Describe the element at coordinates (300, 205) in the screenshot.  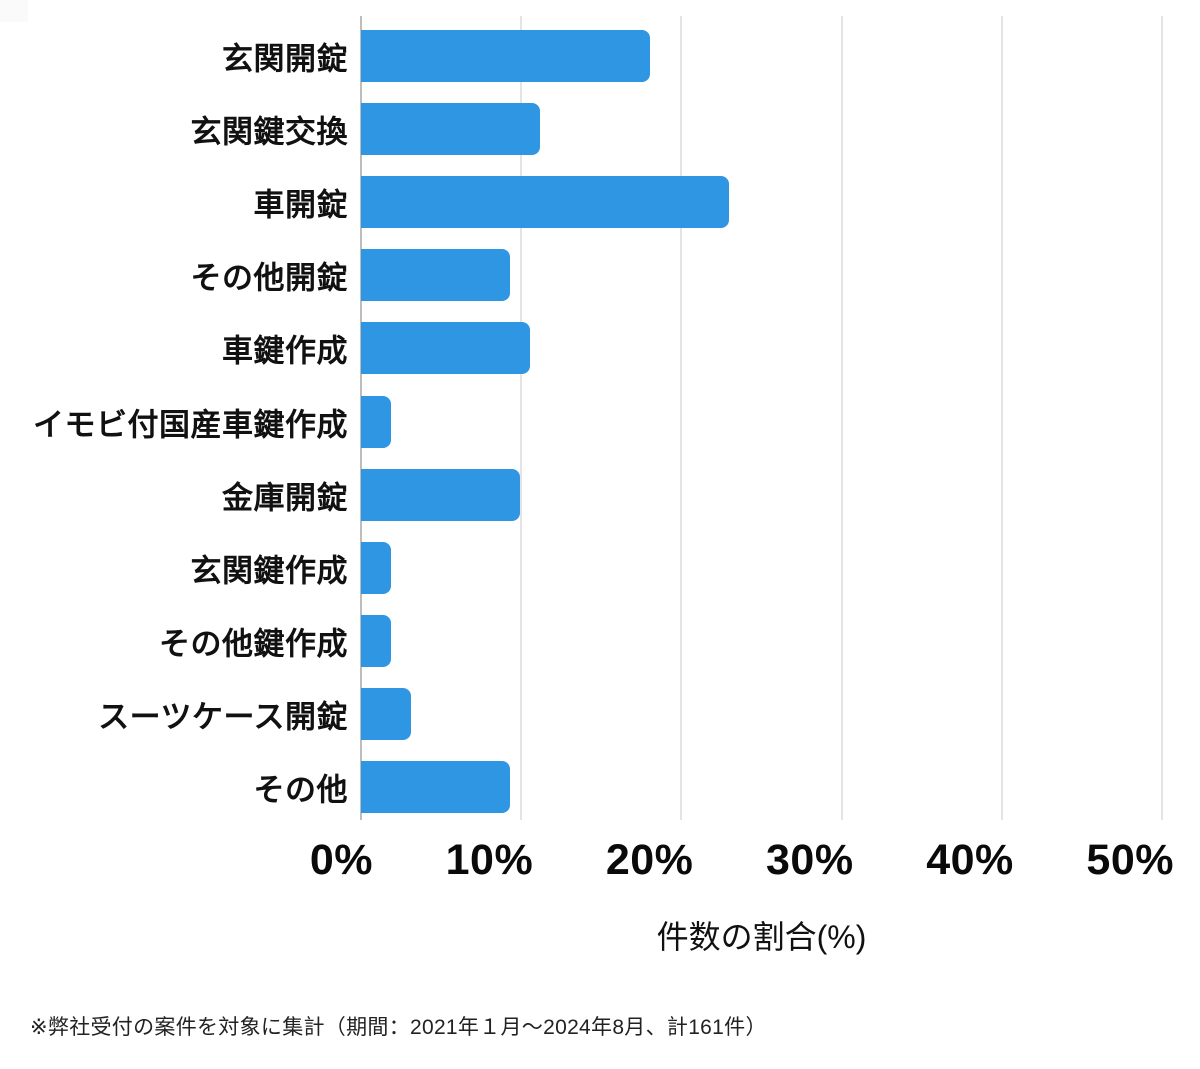
I see `category-label: 車開錠` at that location.